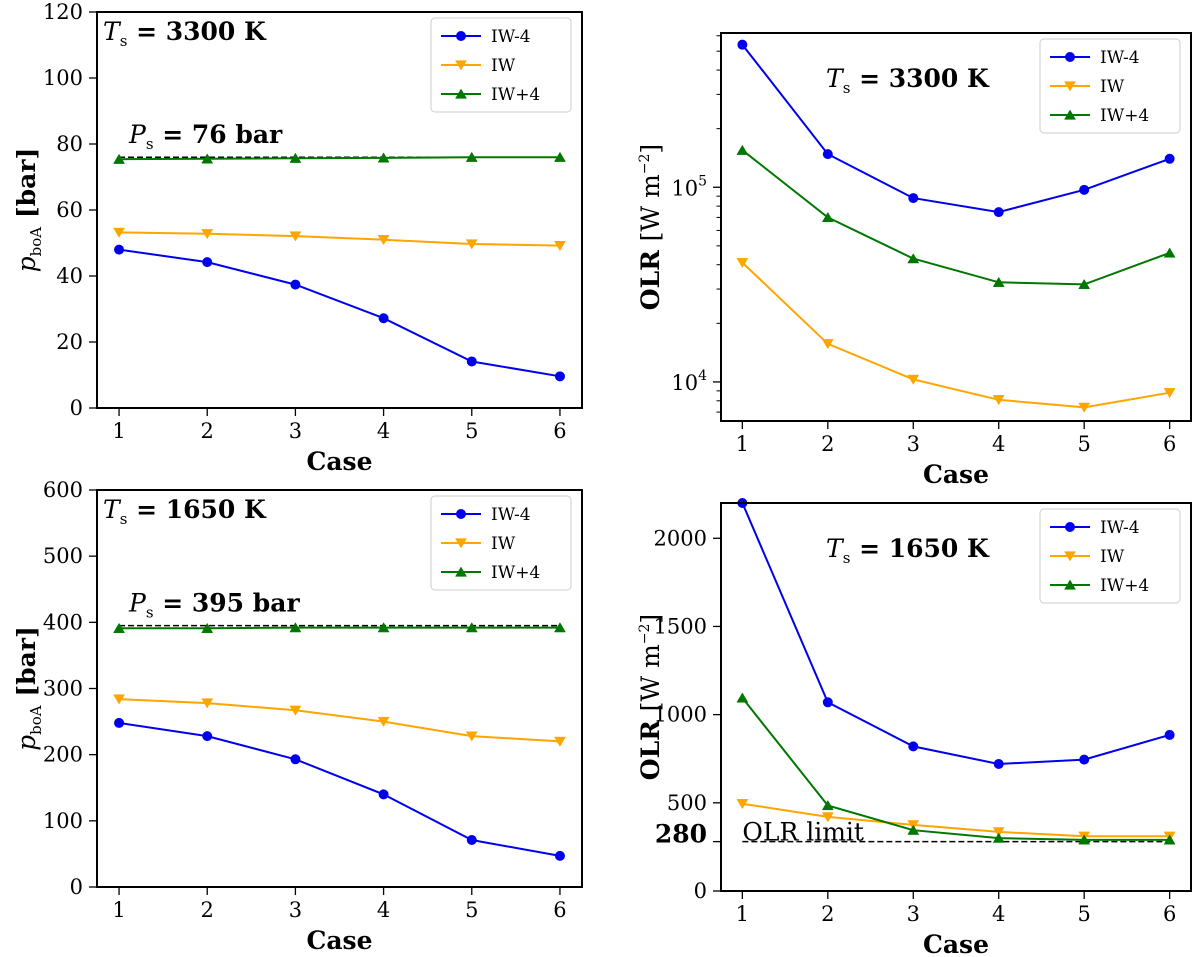 This screenshot has width=1200, height=957. Describe the element at coordinates (689, 186) in the screenshot. I see `y-tick-label: 10⁵` at that location.